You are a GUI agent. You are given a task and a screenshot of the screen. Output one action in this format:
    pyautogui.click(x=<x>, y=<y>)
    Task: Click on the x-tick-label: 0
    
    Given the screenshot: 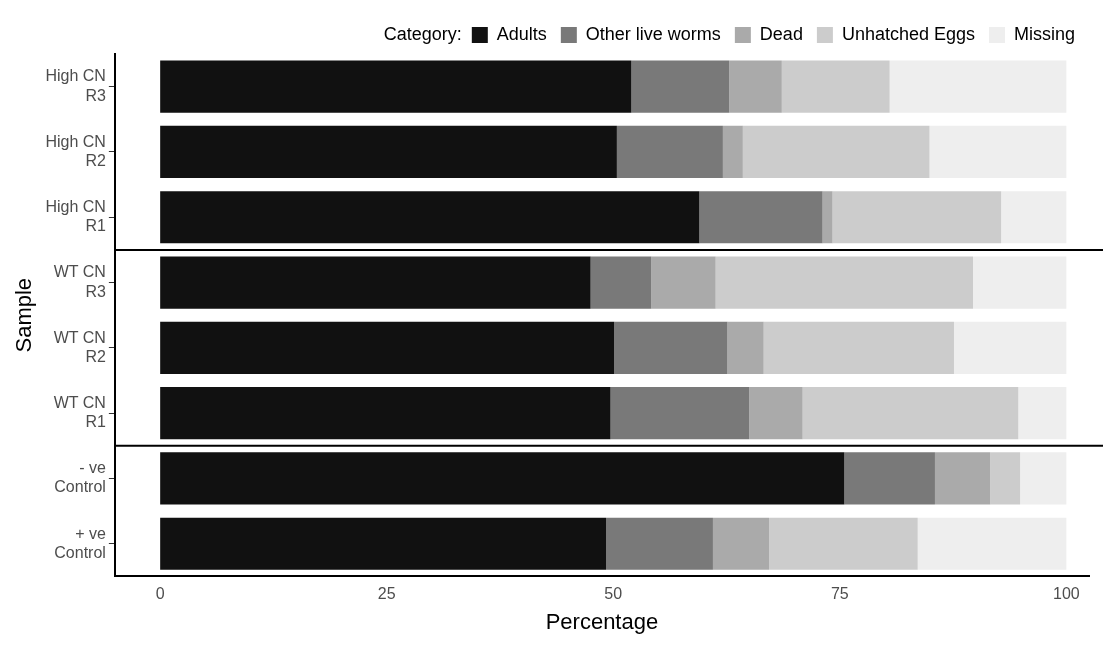 What is the action you would take?
    pyautogui.click(x=160, y=594)
    